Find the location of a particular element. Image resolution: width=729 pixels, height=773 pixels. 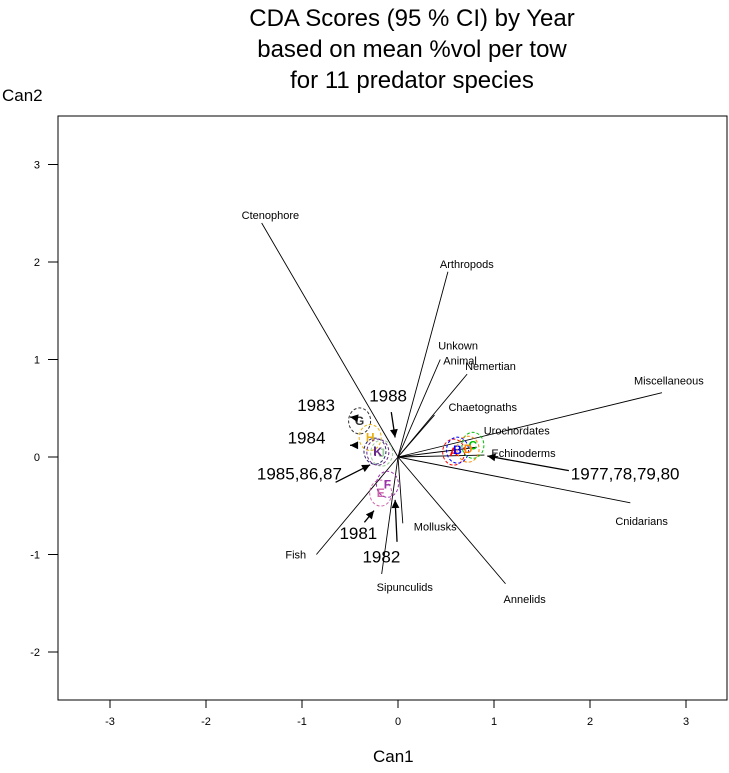

vector-label-chaetognaths: Chaetognaths is located at coordinates (482, 408).